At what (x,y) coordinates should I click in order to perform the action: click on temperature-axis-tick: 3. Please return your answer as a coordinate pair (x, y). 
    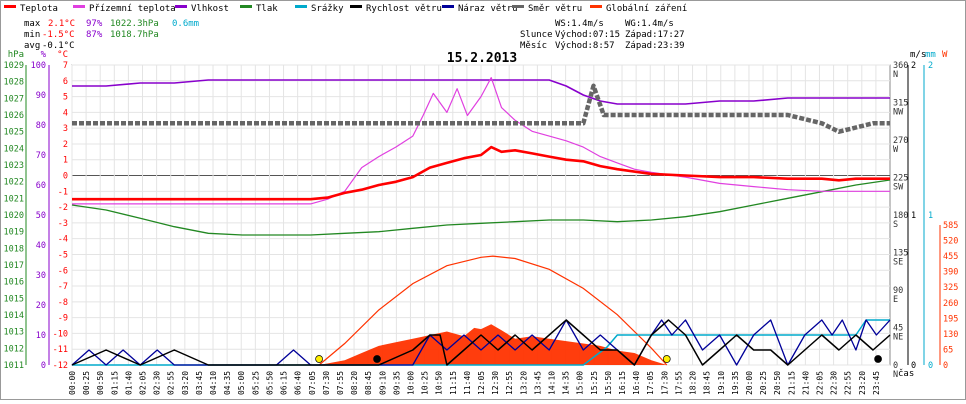
    Looking at the image, I should click on (65, 129).